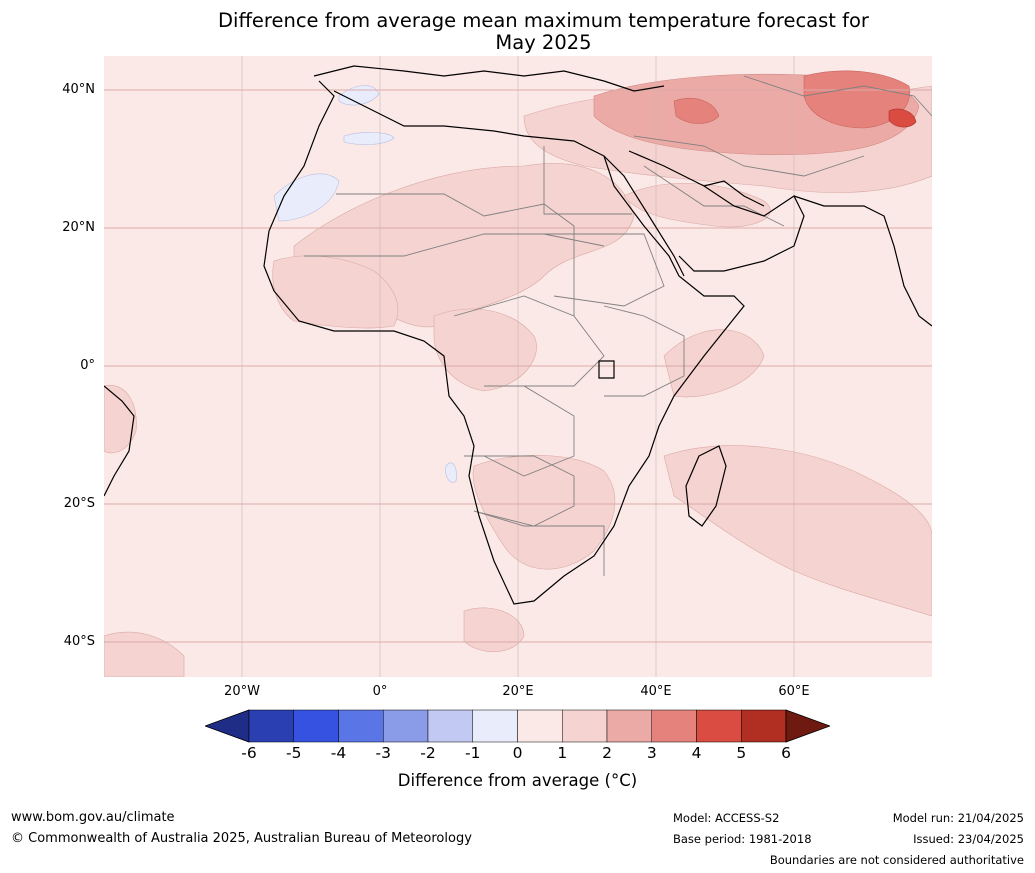  What do you see at coordinates (454, 245) in the screenshot?
I see `border-sahel` at bounding box center [454, 245].